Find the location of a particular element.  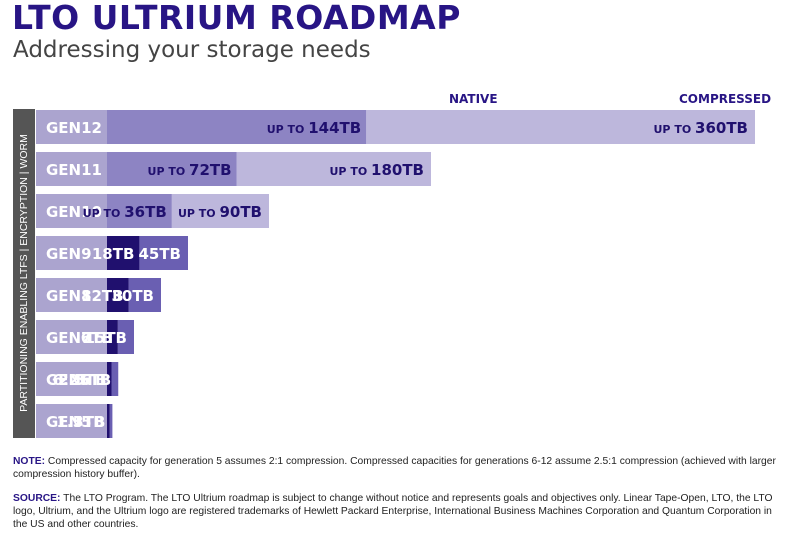

compressed-bar-gen11 is located at coordinates (333, 169).